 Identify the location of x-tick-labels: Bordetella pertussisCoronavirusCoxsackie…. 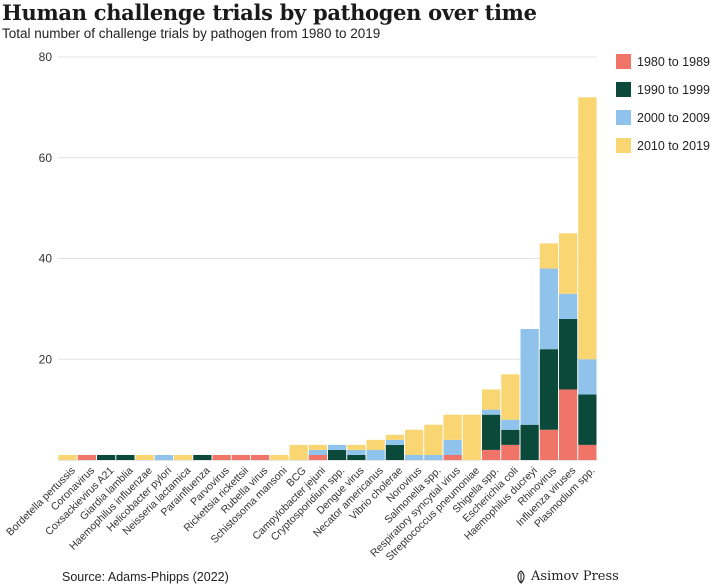
(300, 514).